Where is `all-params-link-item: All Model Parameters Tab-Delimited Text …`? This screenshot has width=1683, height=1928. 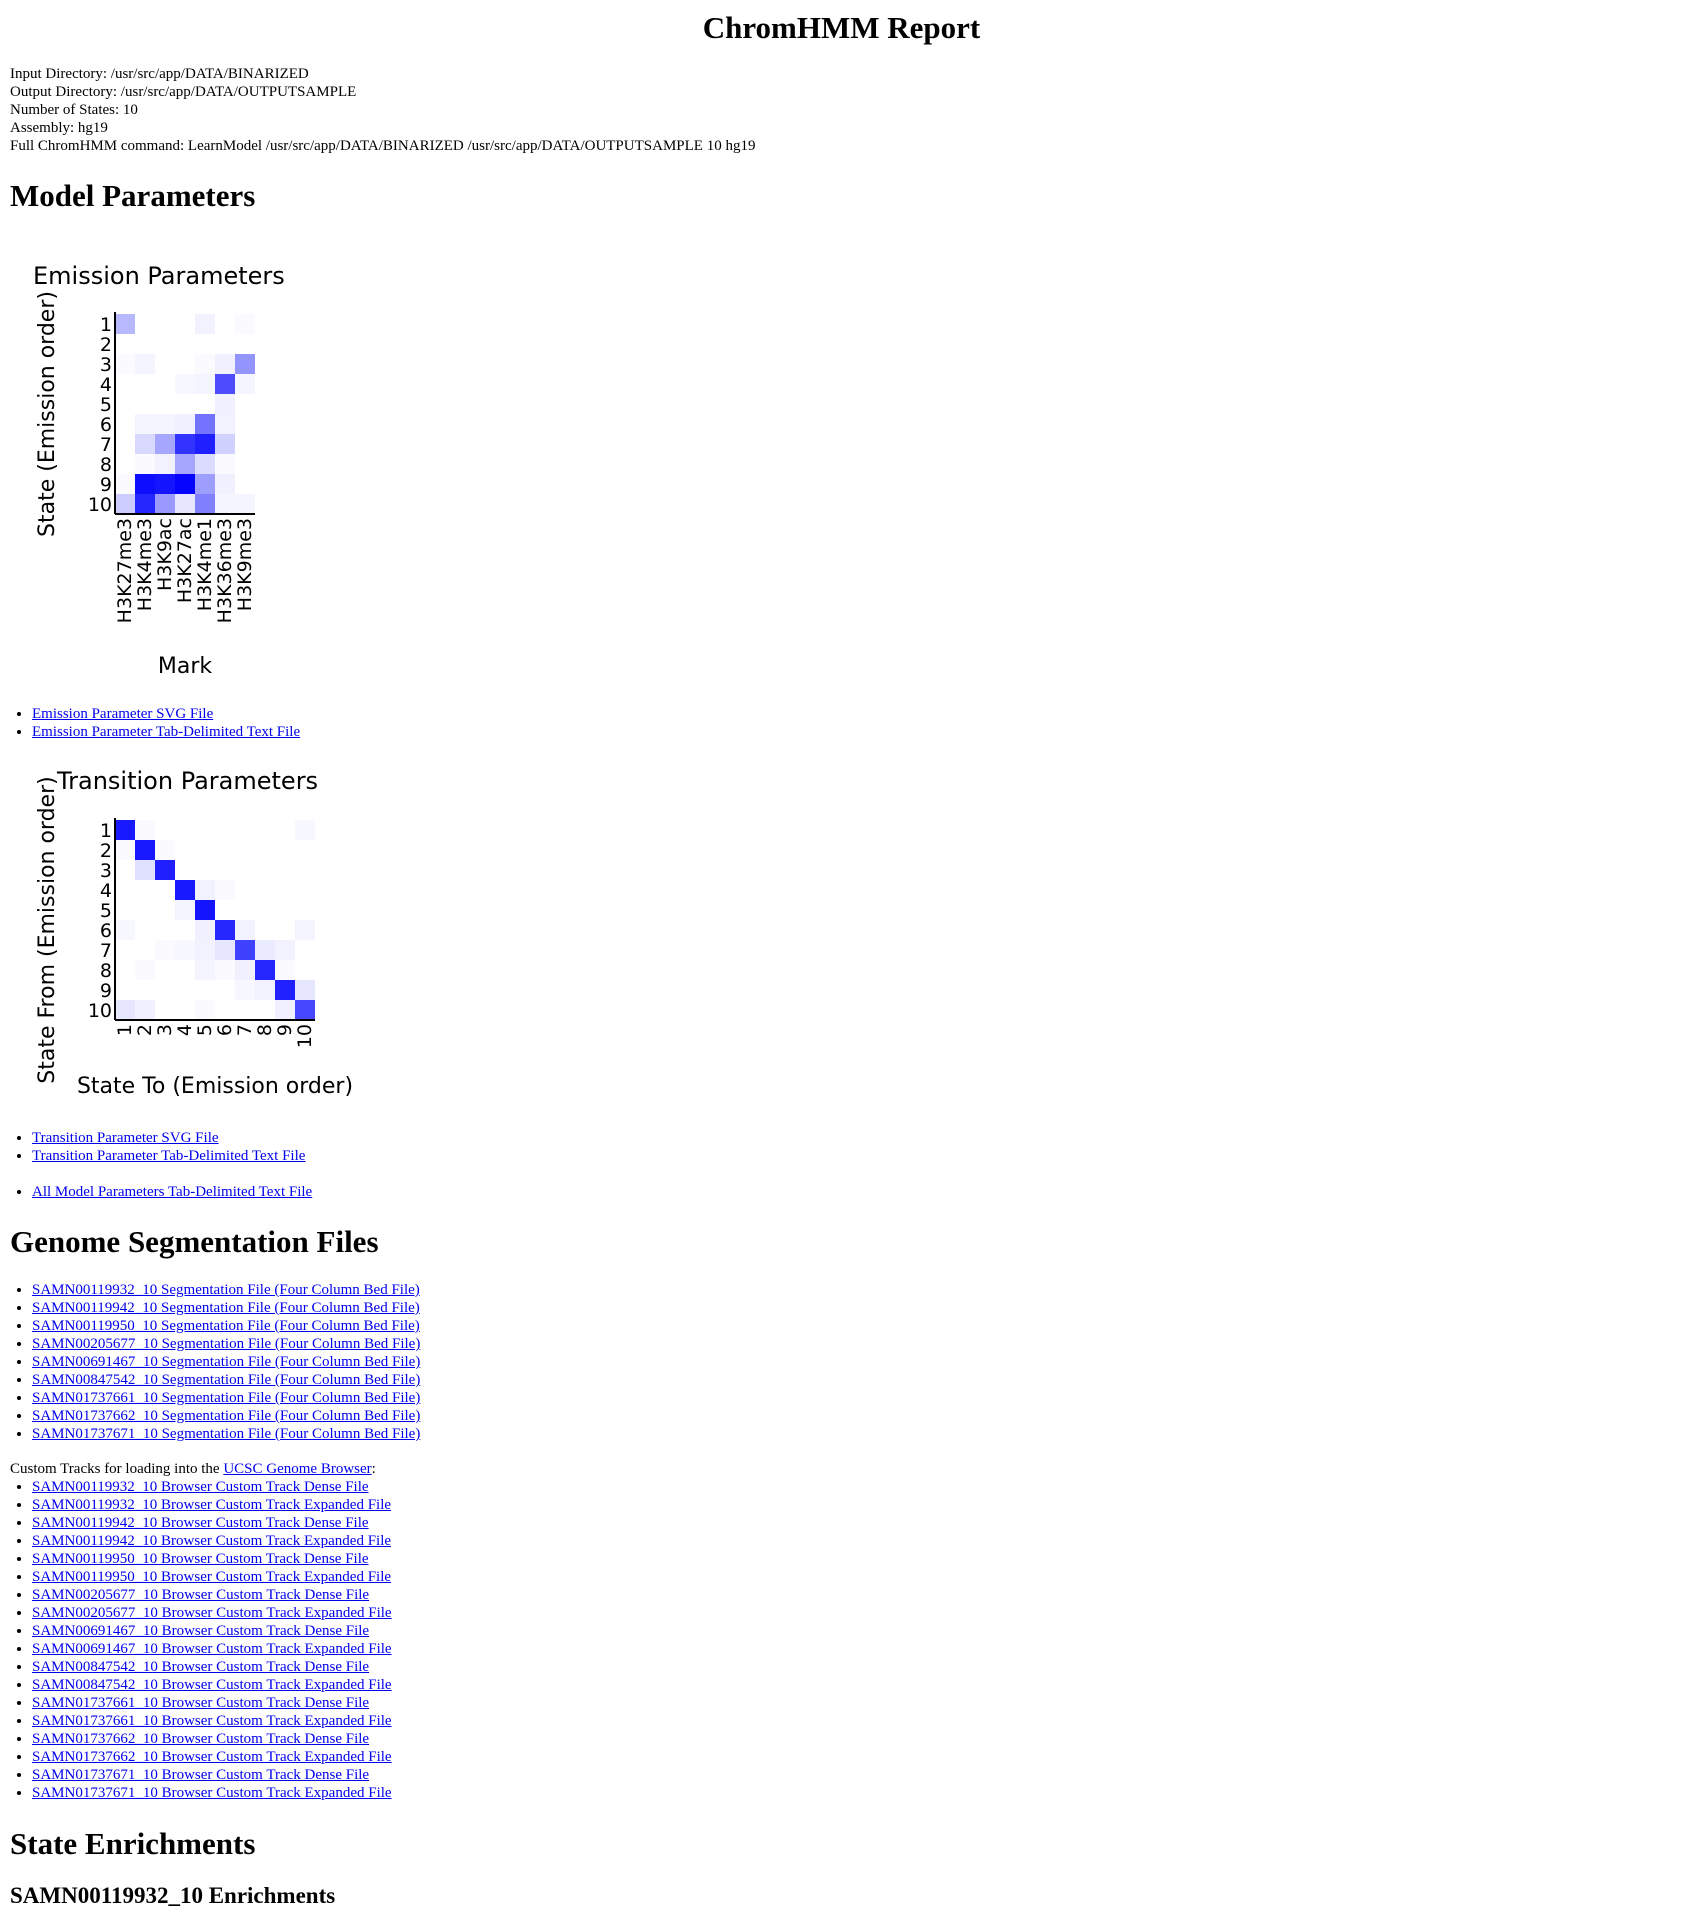
all-params-link-item: All Model Parameters Tab-Delimited Text … is located at coordinates (172, 1192).